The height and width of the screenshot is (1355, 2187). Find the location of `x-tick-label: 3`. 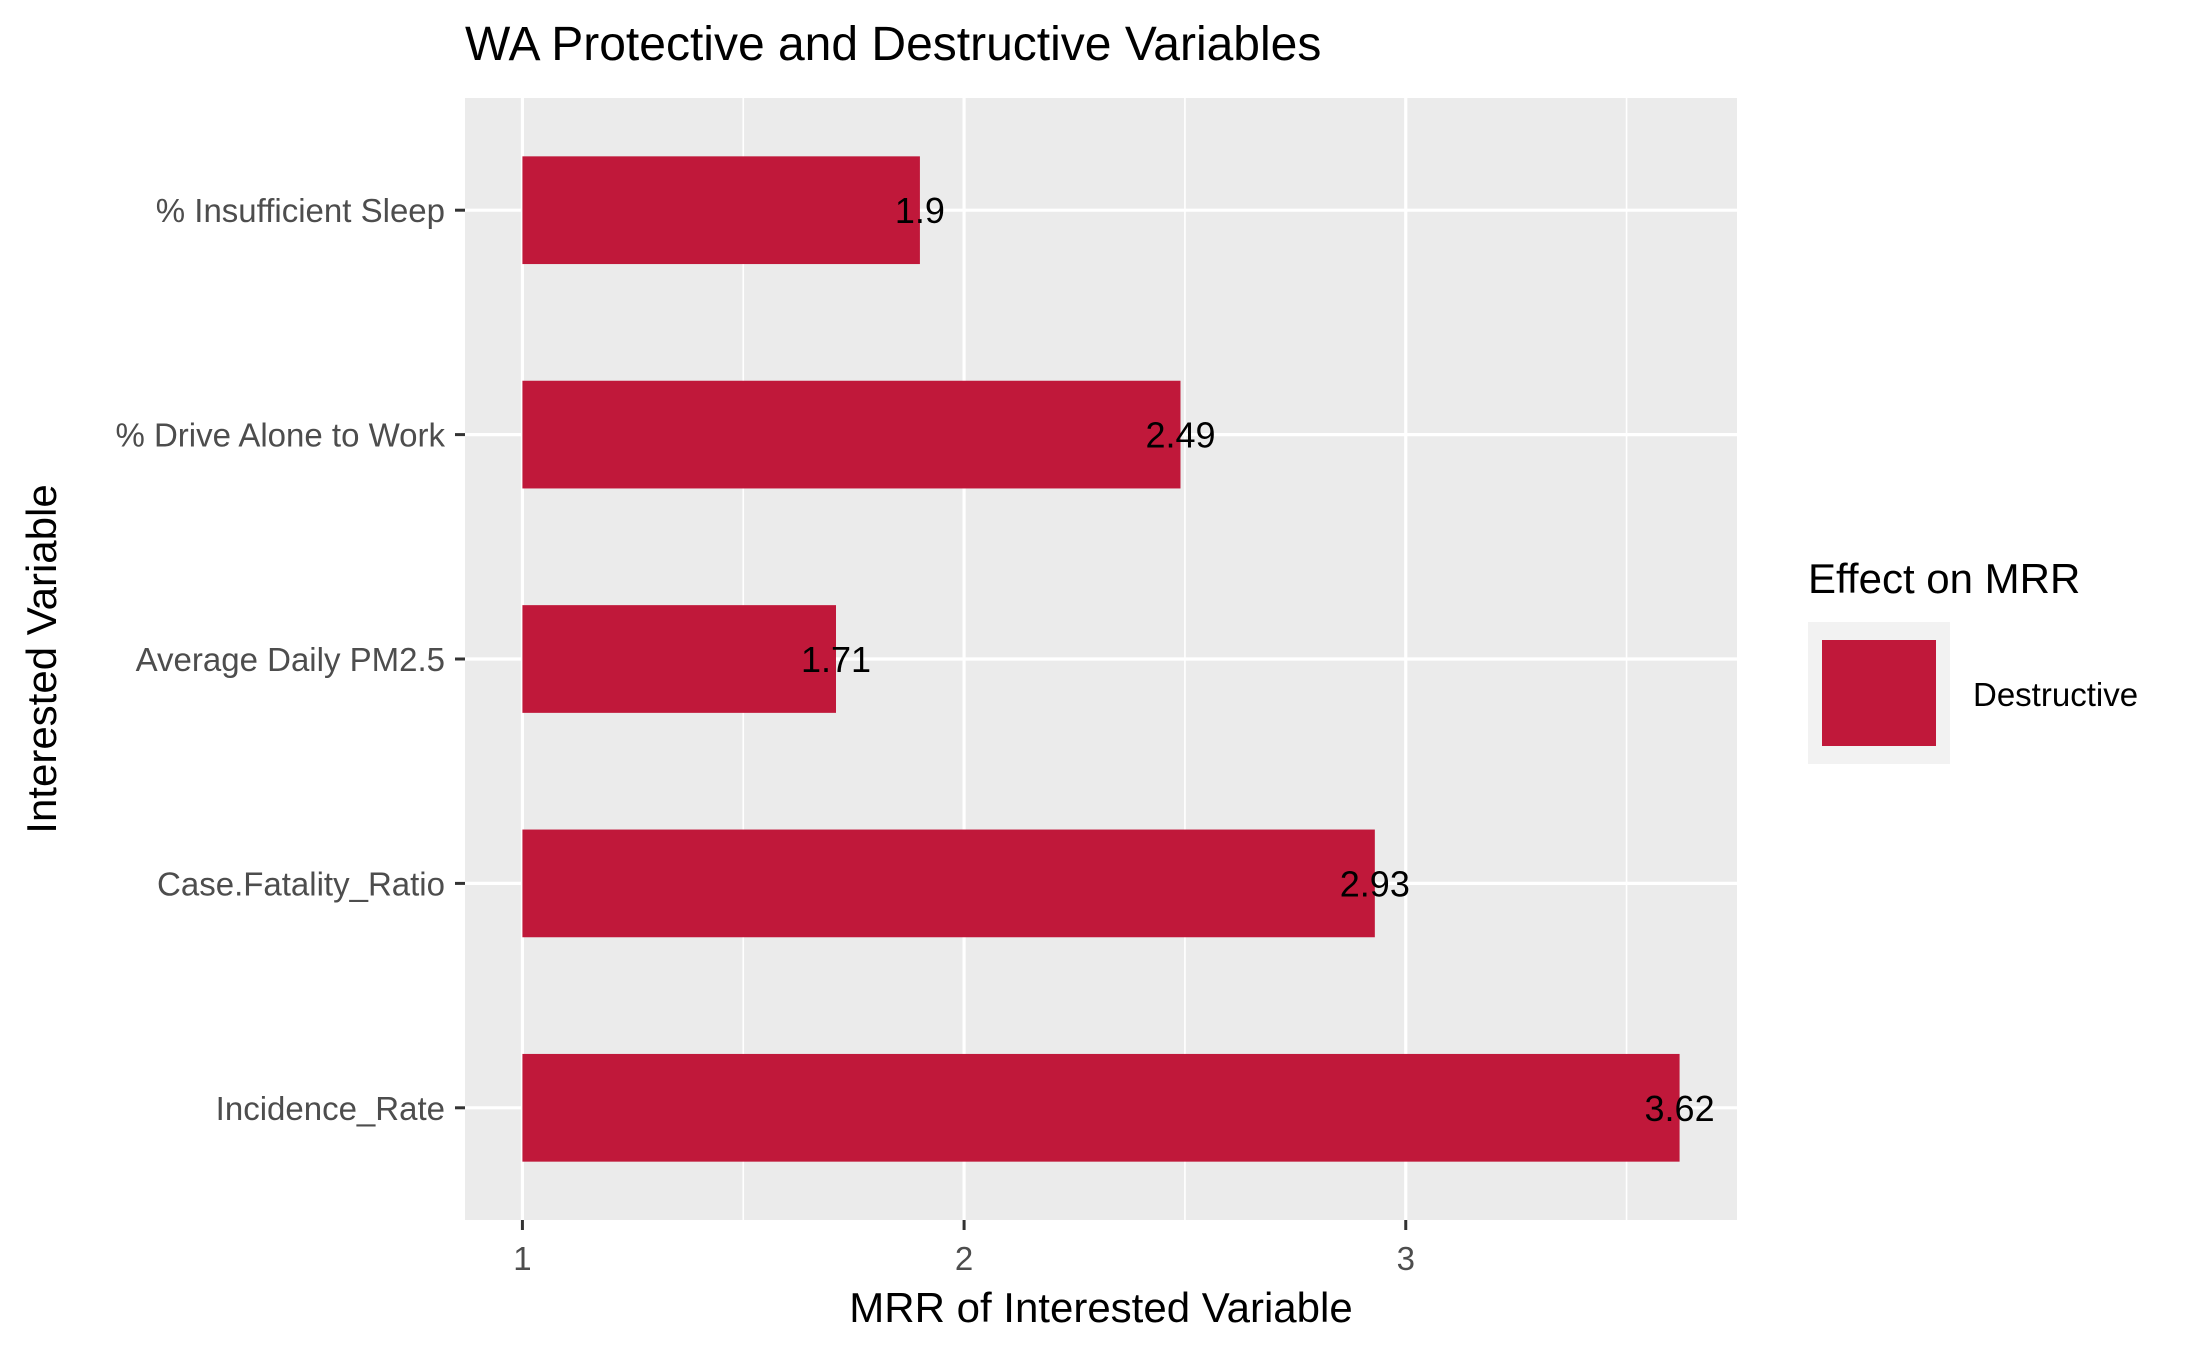

x-tick-label: 3 is located at coordinates (1406, 1258).